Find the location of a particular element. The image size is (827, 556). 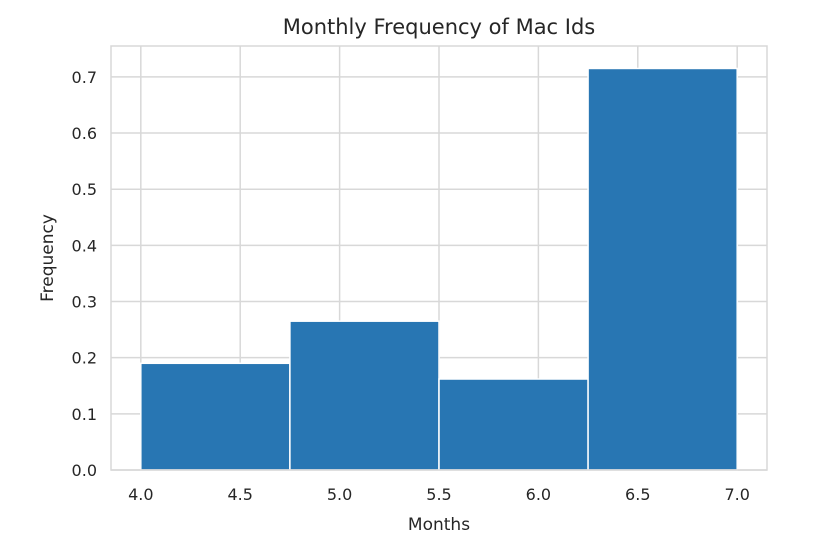

x-tick-label: 7.0 is located at coordinates (736, 494).